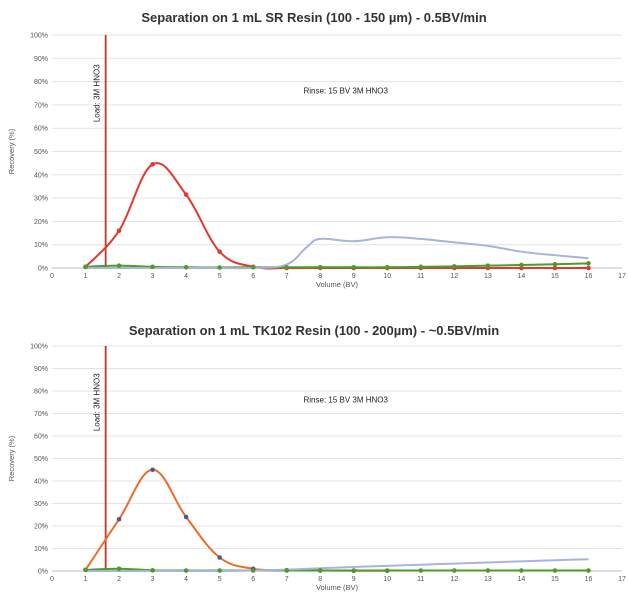 The image size is (628, 601). I want to click on x-tick-label: 8, so click(320, 276).